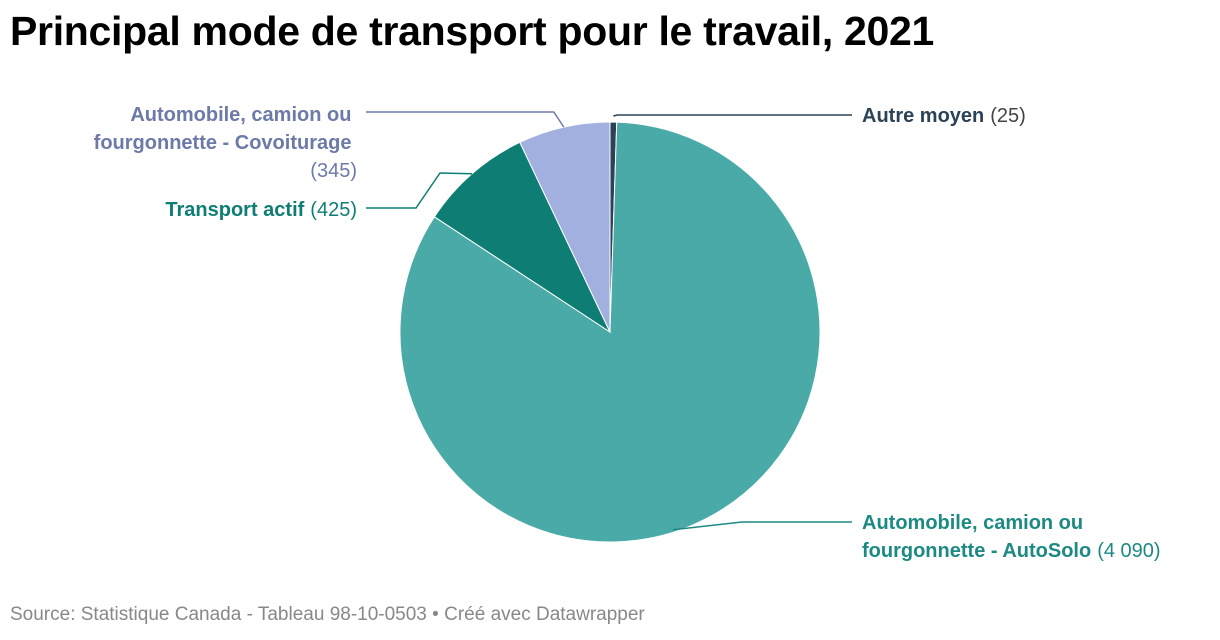  Describe the element at coordinates (419, 190) in the screenshot. I see `leader-line-transport-actif` at that location.